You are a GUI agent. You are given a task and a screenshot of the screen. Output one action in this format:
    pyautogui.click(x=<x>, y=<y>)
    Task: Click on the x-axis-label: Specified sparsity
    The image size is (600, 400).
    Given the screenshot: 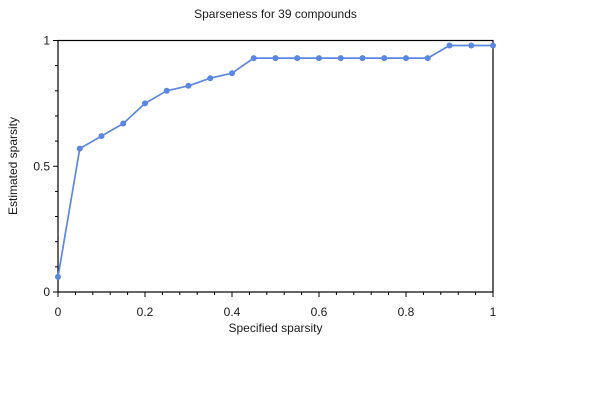 What is the action you would take?
    pyautogui.click(x=275, y=328)
    